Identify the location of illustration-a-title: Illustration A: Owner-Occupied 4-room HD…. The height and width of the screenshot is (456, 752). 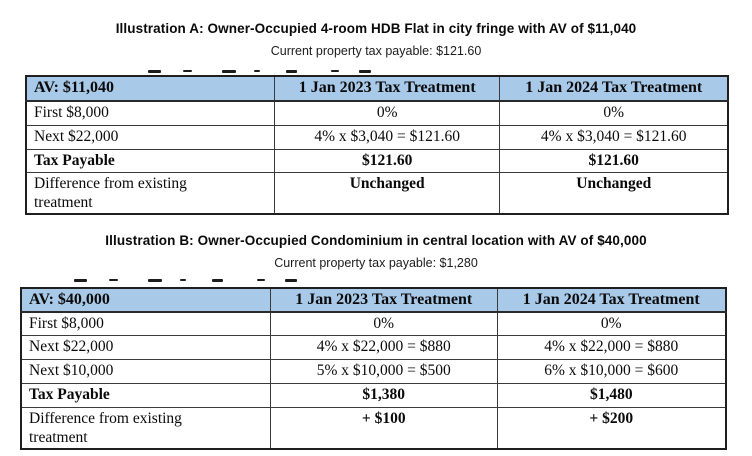
(376, 28).